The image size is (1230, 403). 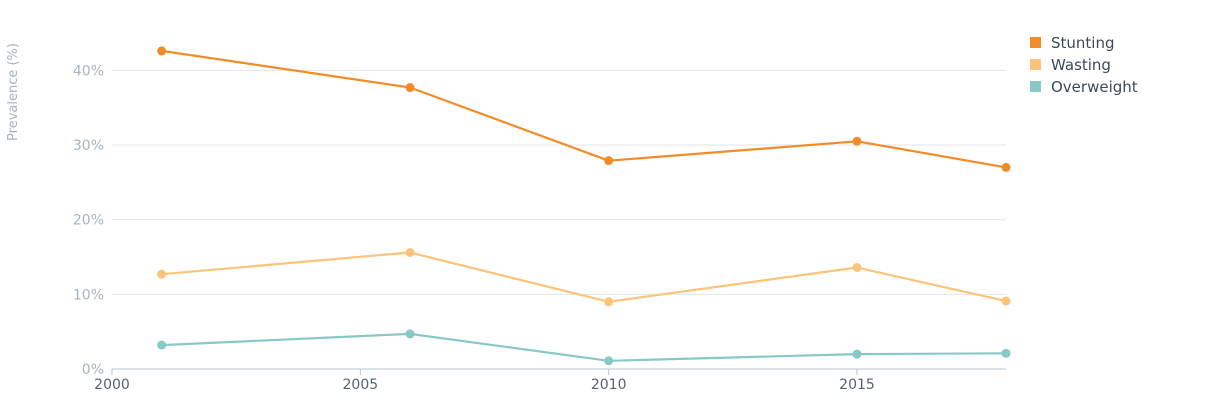 What do you see at coordinates (1081, 65) in the screenshot?
I see `legend-label: Wasting` at bounding box center [1081, 65].